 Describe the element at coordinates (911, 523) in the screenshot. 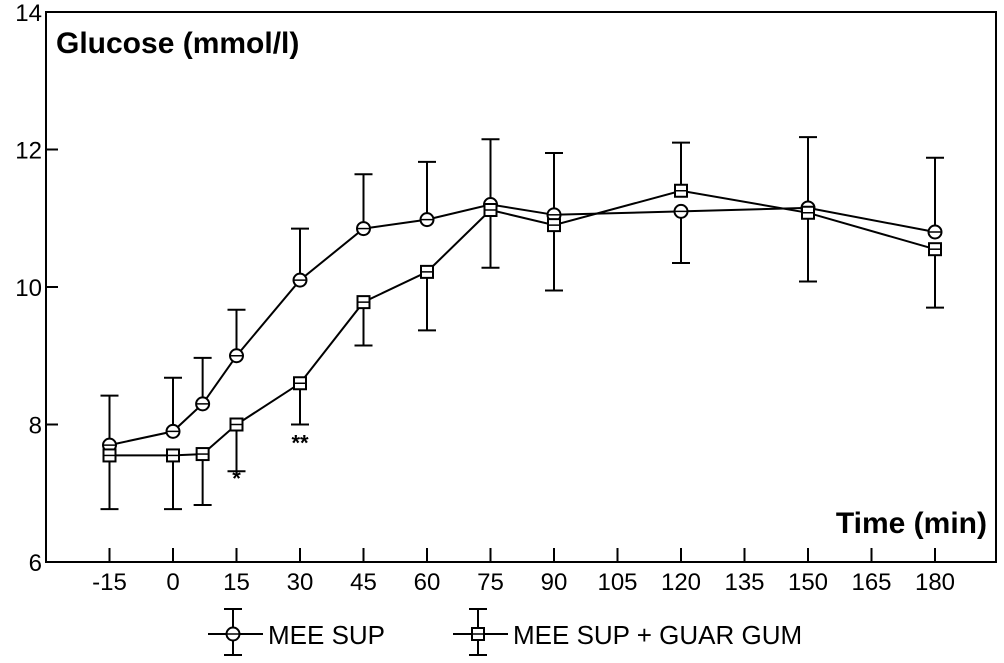

I see `x-axis-title: Time (min)` at that location.